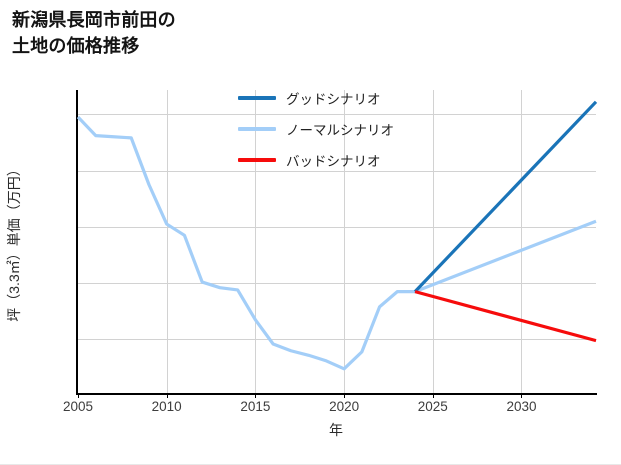  I want to click on x-tick-label: 2030, so click(521, 406).